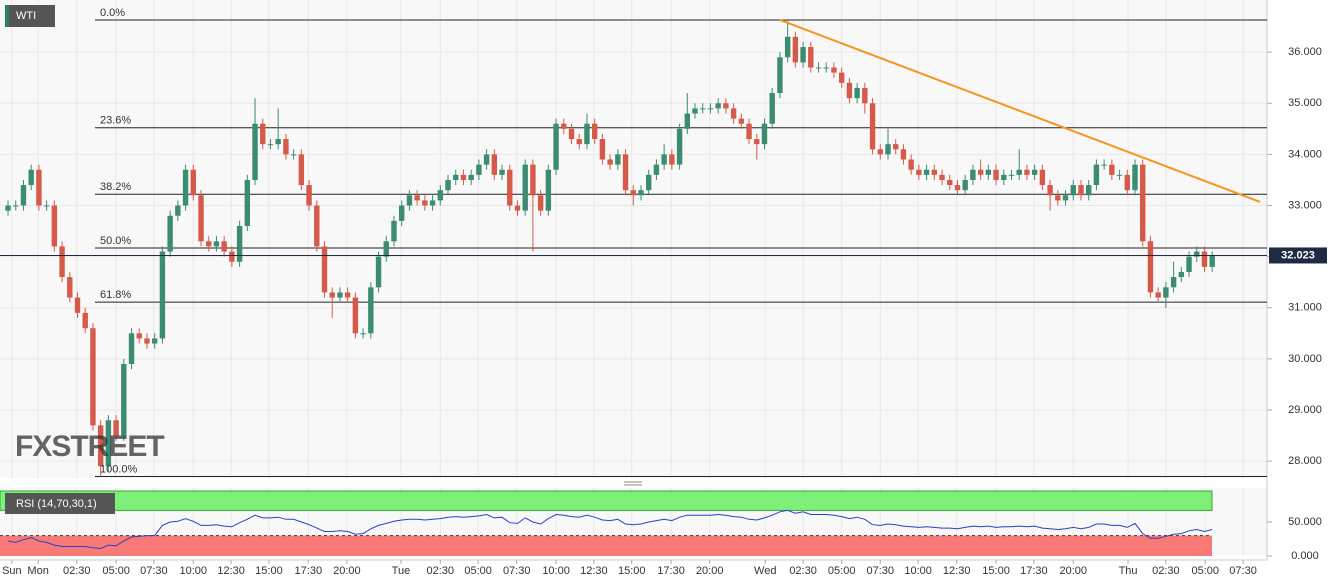  What do you see at coordinates (115, 121) in the screenshot?
I see `fib-label: 23.6%` at bounding box center [115, 121].